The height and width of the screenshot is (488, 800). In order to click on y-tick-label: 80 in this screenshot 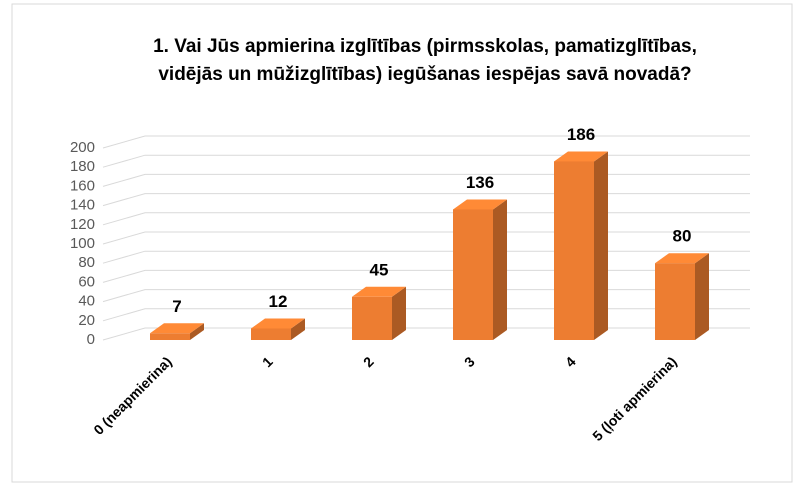, I will do `click(86, 262)`.